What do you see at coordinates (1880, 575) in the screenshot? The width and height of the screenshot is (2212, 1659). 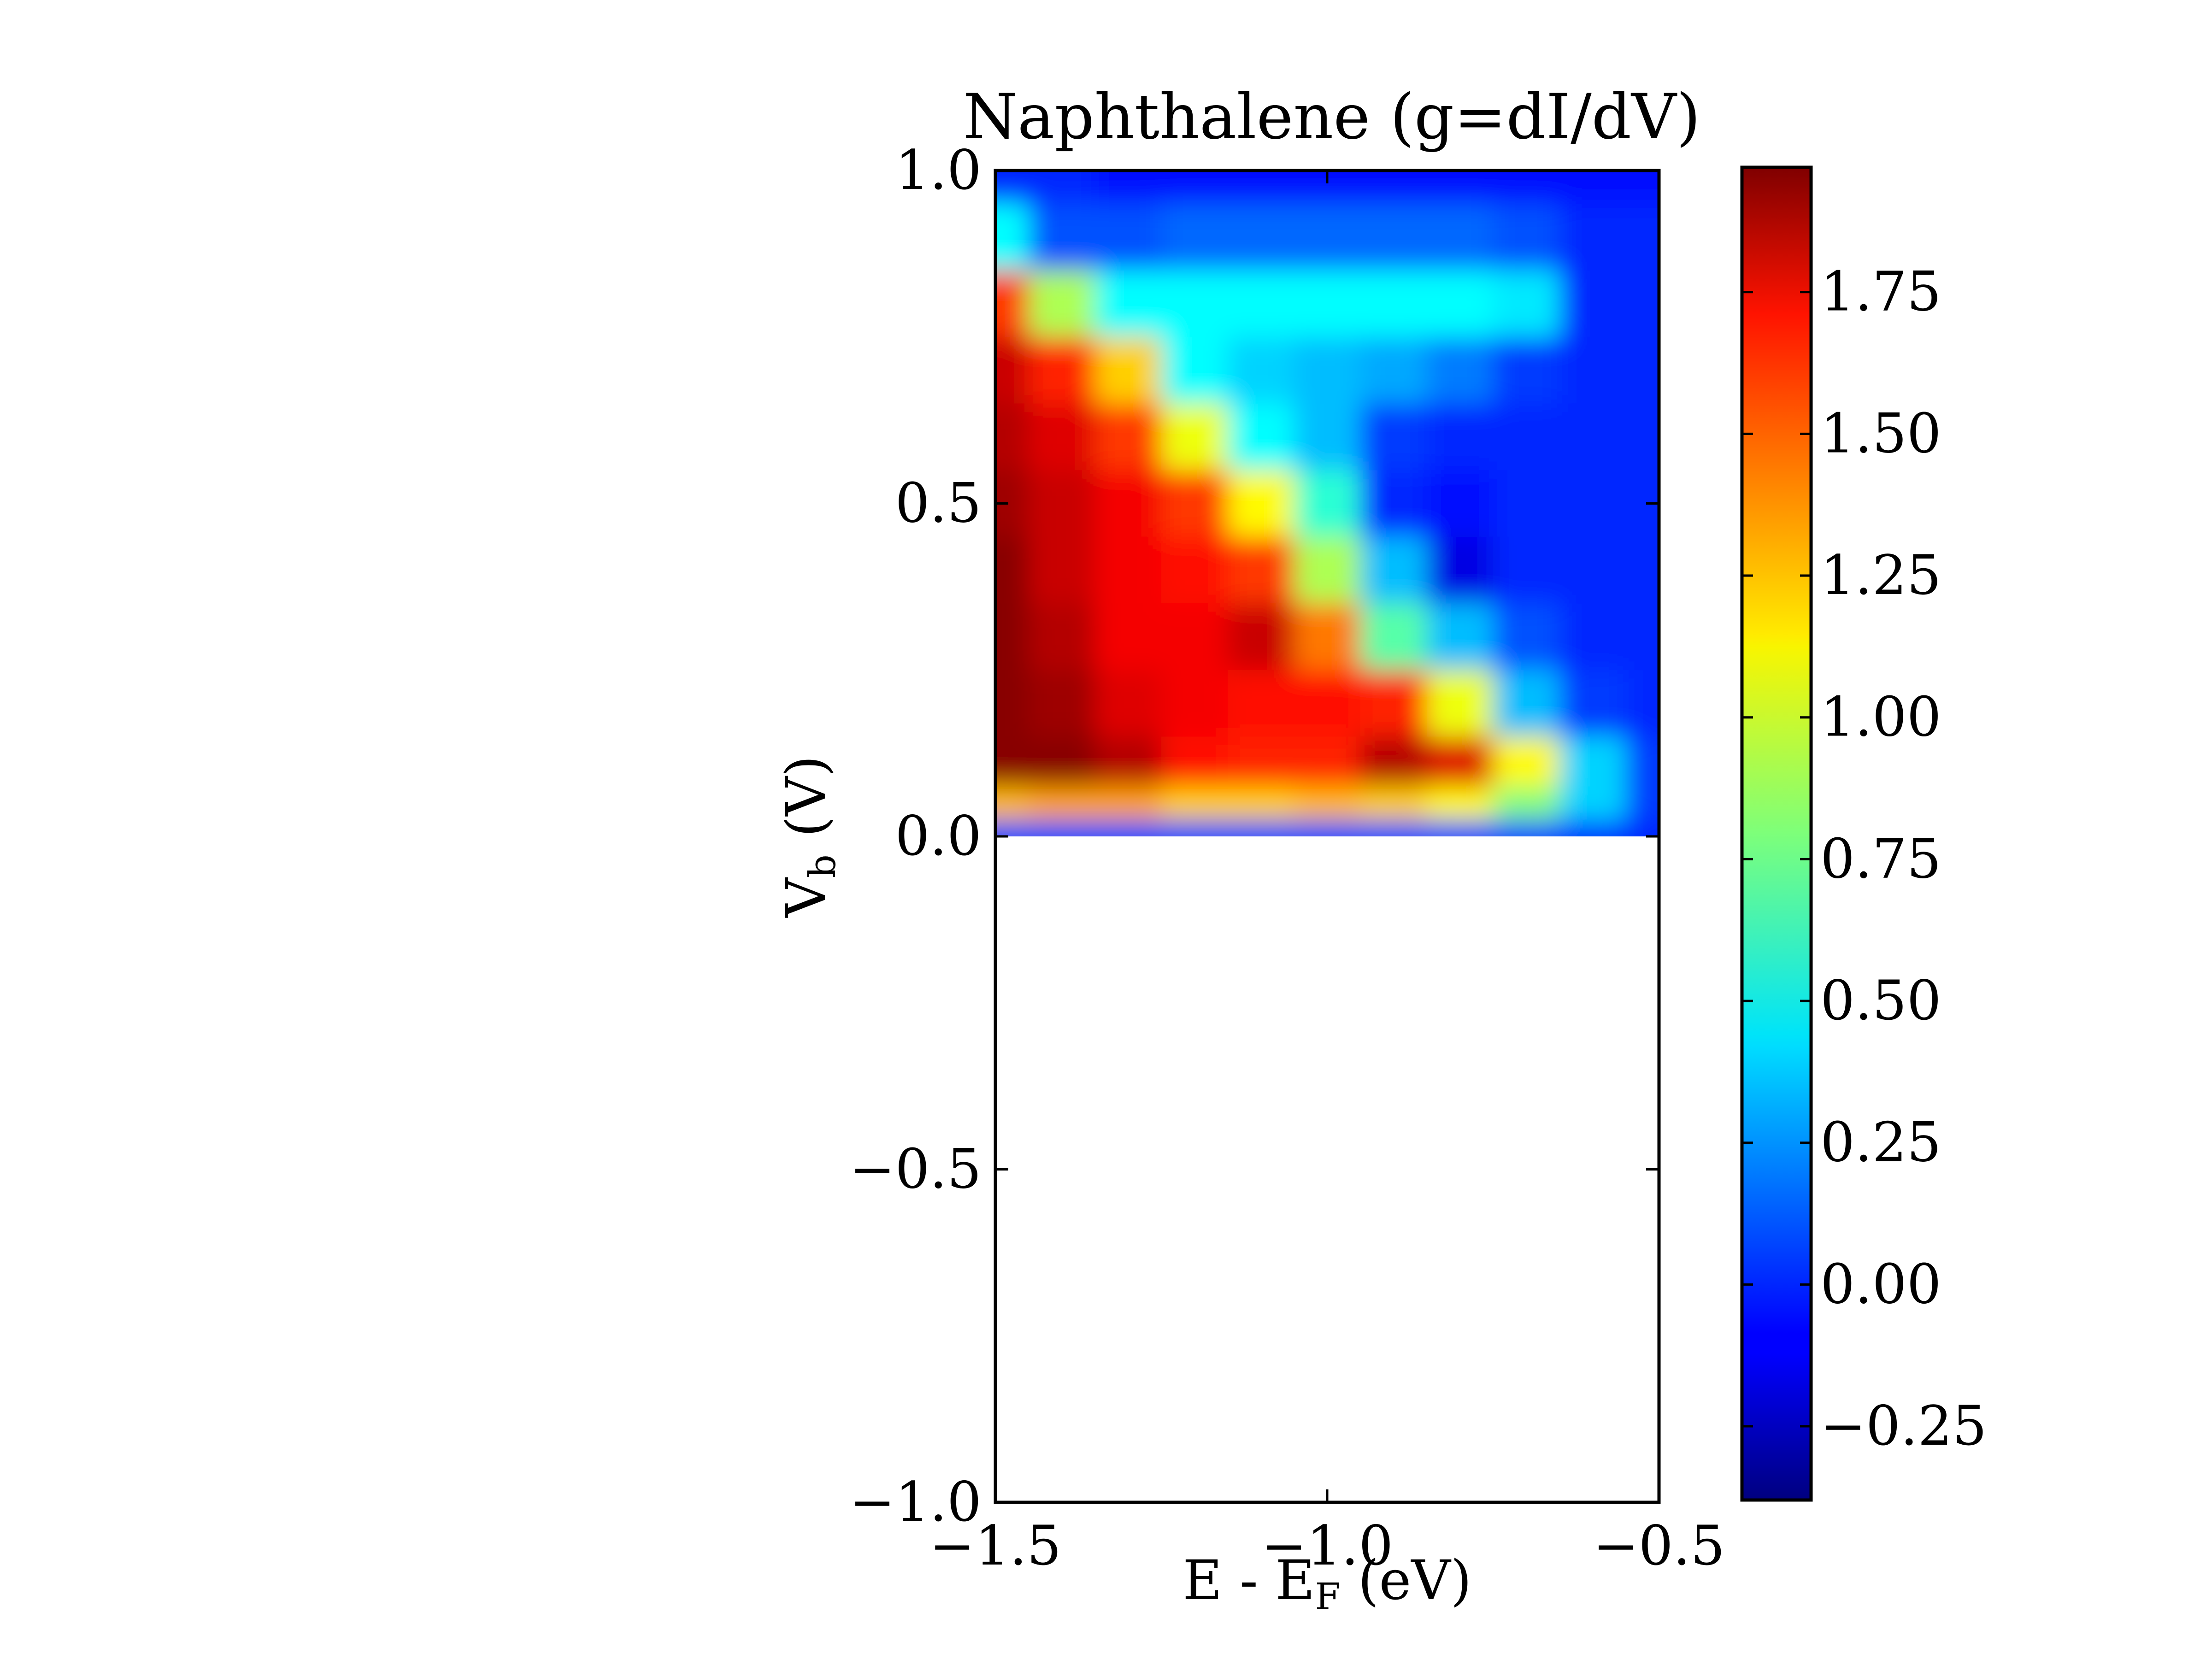 I see `colorbar-tick-label: 1.25` at bounding box center [1880, 575].